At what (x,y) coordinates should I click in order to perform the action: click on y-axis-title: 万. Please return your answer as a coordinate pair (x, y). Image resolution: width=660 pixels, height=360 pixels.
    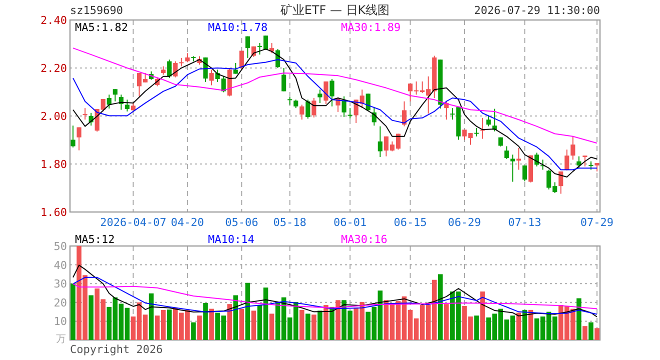
    Looking at the image, I should click on (61, 339).